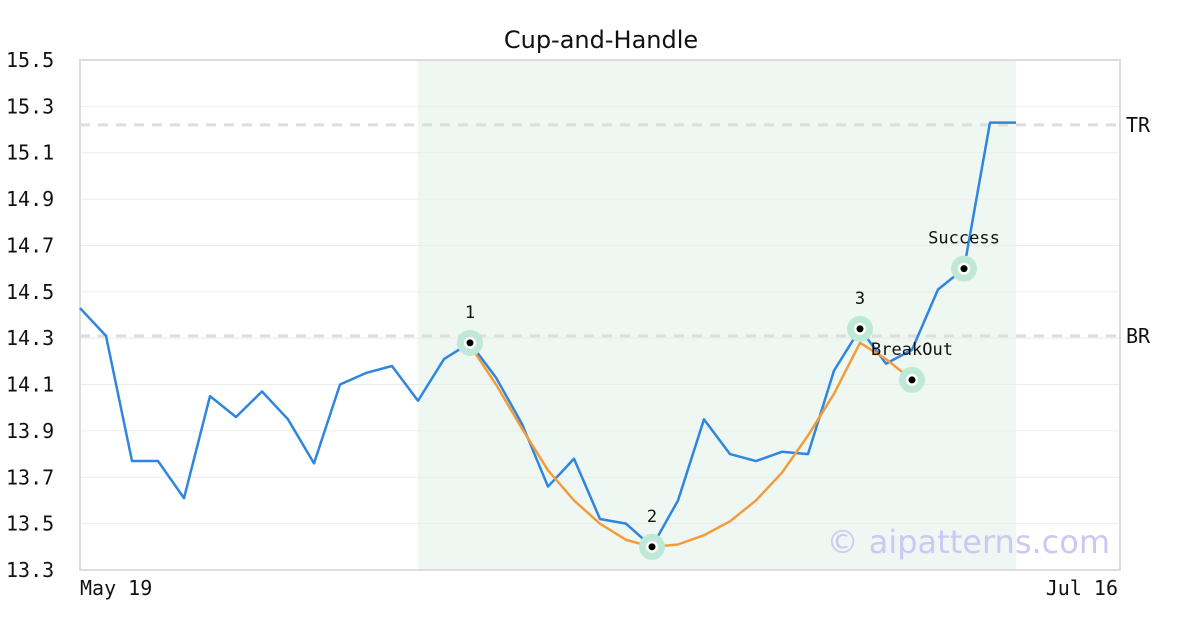  Describe the element at coordinates (964, 239) in the screenshot. I see `annotation-label: Success` at that location.